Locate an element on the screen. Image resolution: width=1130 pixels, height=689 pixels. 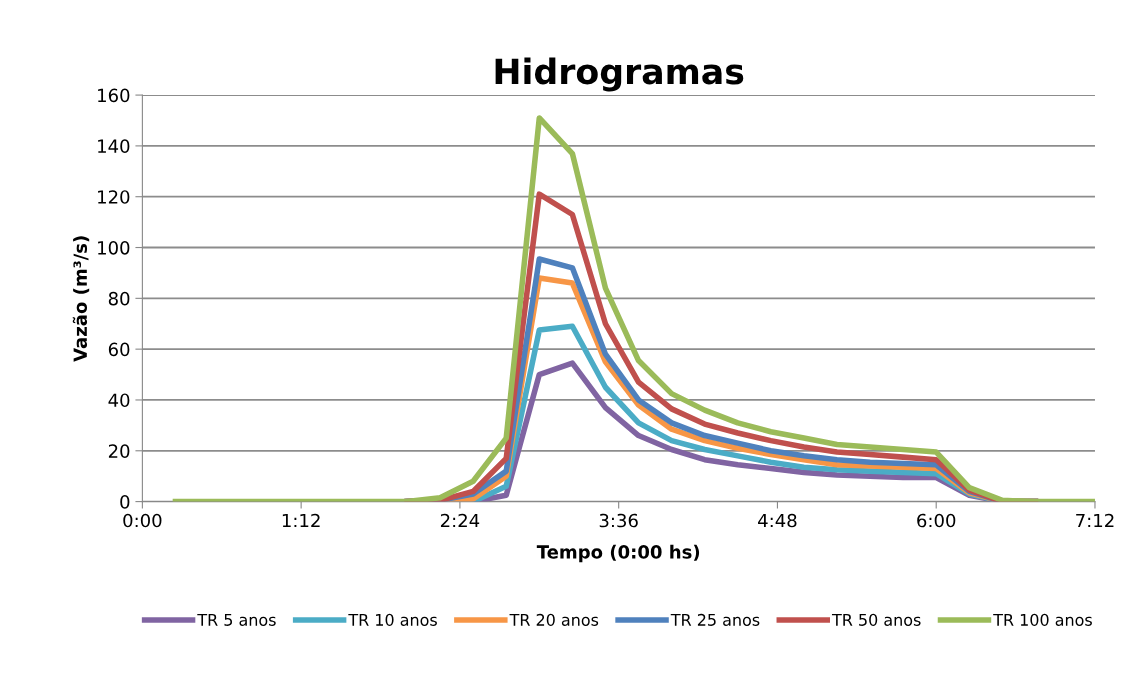
x-tick-label: 0:00 is located at coordinates (142, 520).